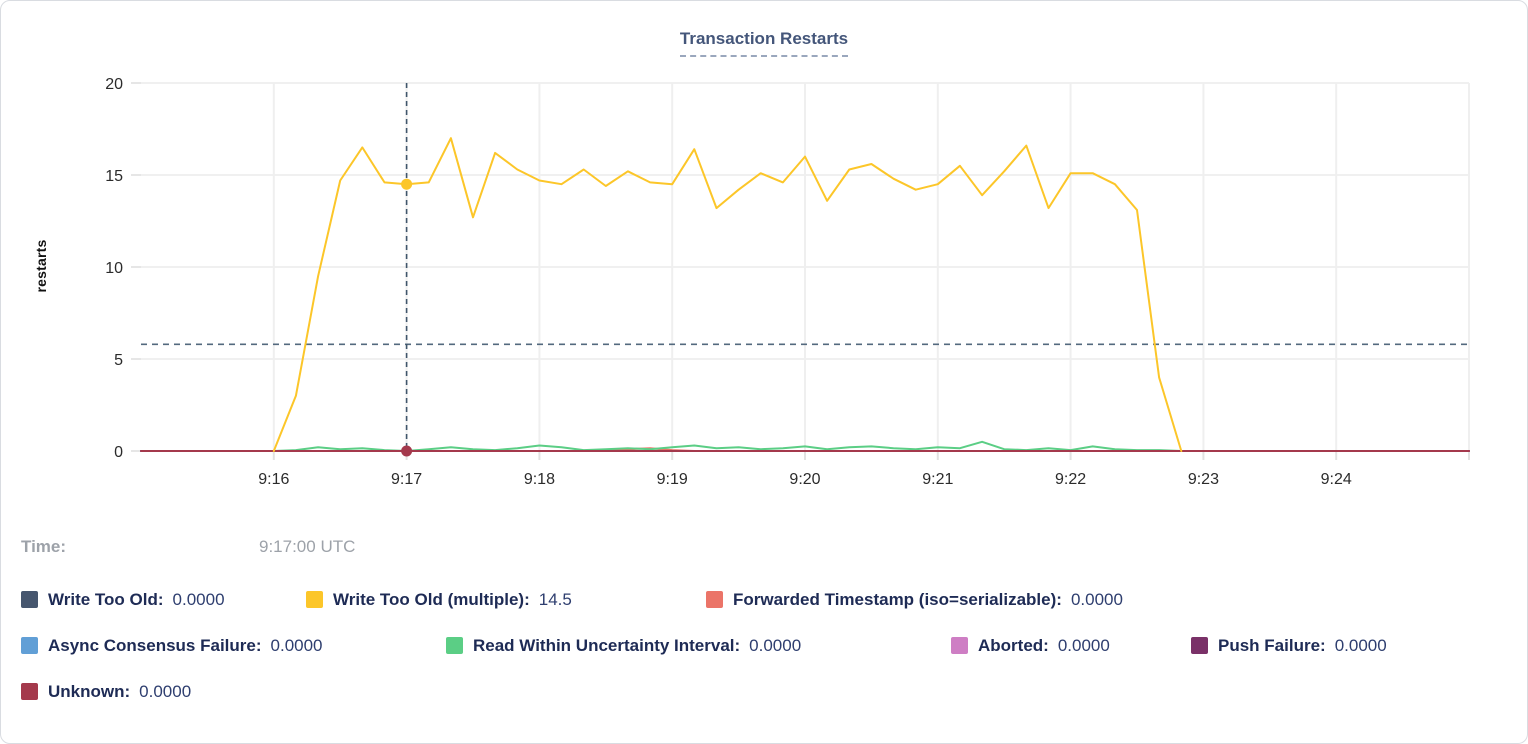  Describe the element at coordinates (114, 268) in the screenshot. I see `svg-text: 10` at that location.